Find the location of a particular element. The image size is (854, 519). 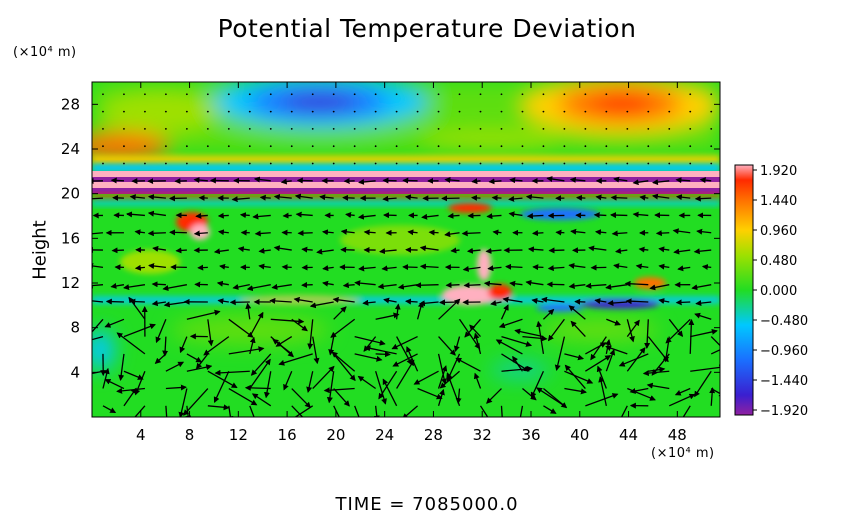

x-axis-unit: (×10⁴ m) is located at coordinates (683, 453).